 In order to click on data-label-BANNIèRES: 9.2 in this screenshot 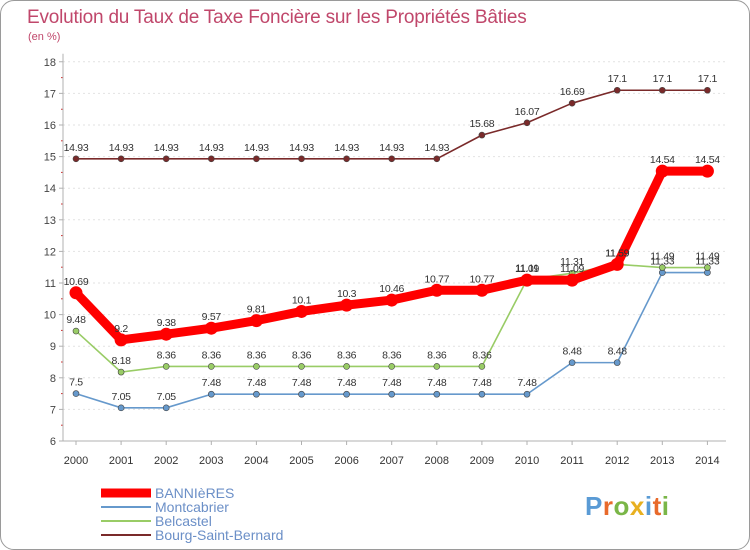, I will do `click(121, 329)`.